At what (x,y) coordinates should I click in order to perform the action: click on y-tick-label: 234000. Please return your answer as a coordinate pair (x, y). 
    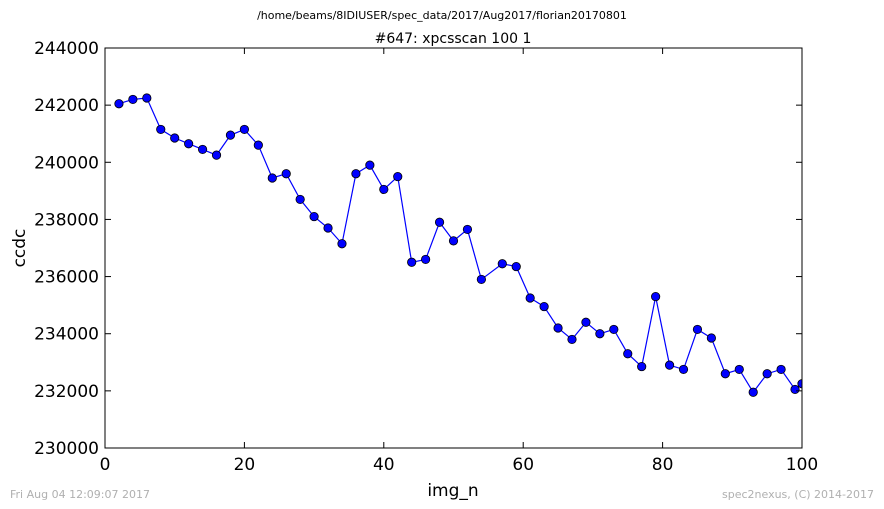
    Looking at the image, I should click on (66, 335).